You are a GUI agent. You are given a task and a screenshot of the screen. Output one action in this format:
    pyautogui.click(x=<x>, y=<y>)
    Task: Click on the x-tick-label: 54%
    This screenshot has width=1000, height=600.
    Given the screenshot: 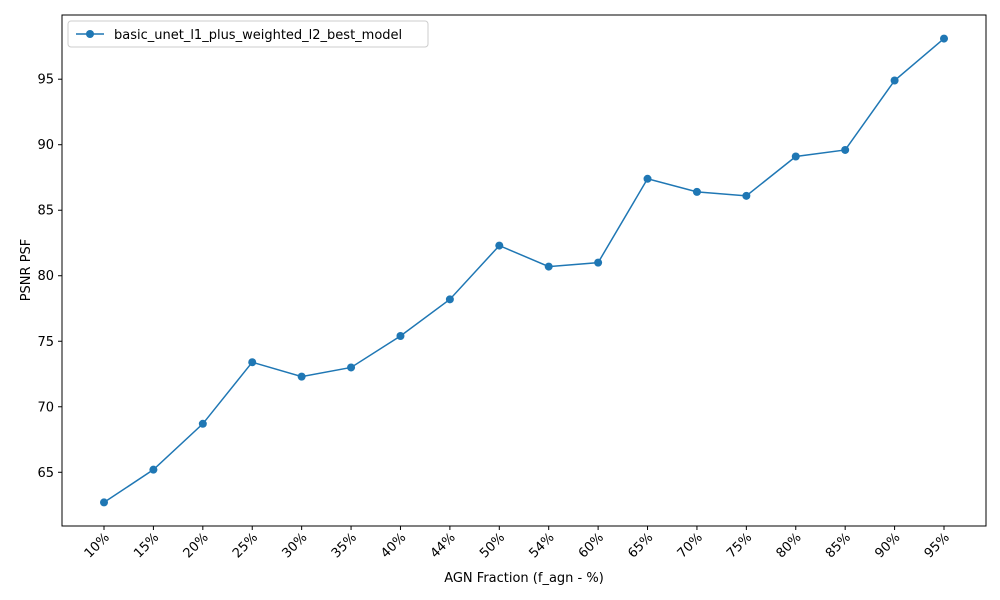 What is the action you would take?
    pyautogui.click(x=541, y=545)
    